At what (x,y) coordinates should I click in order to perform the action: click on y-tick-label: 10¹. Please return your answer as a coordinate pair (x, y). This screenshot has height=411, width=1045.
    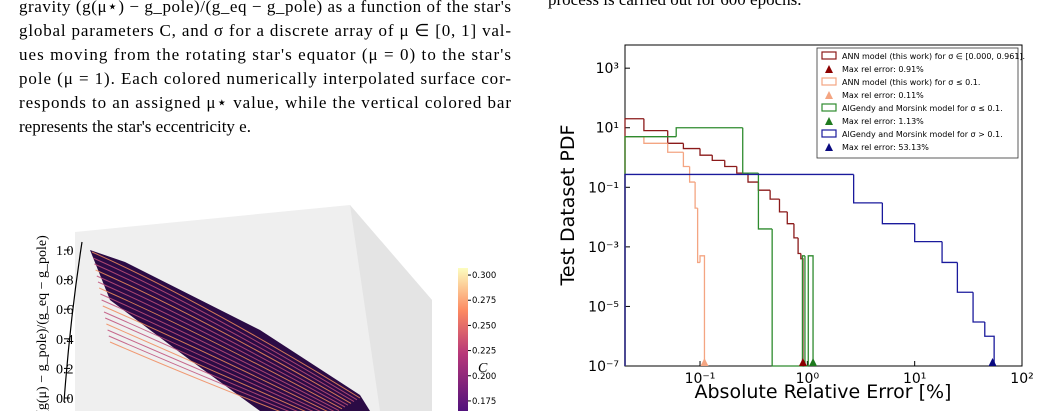
    Looking at the image, I should click on (607, 129).